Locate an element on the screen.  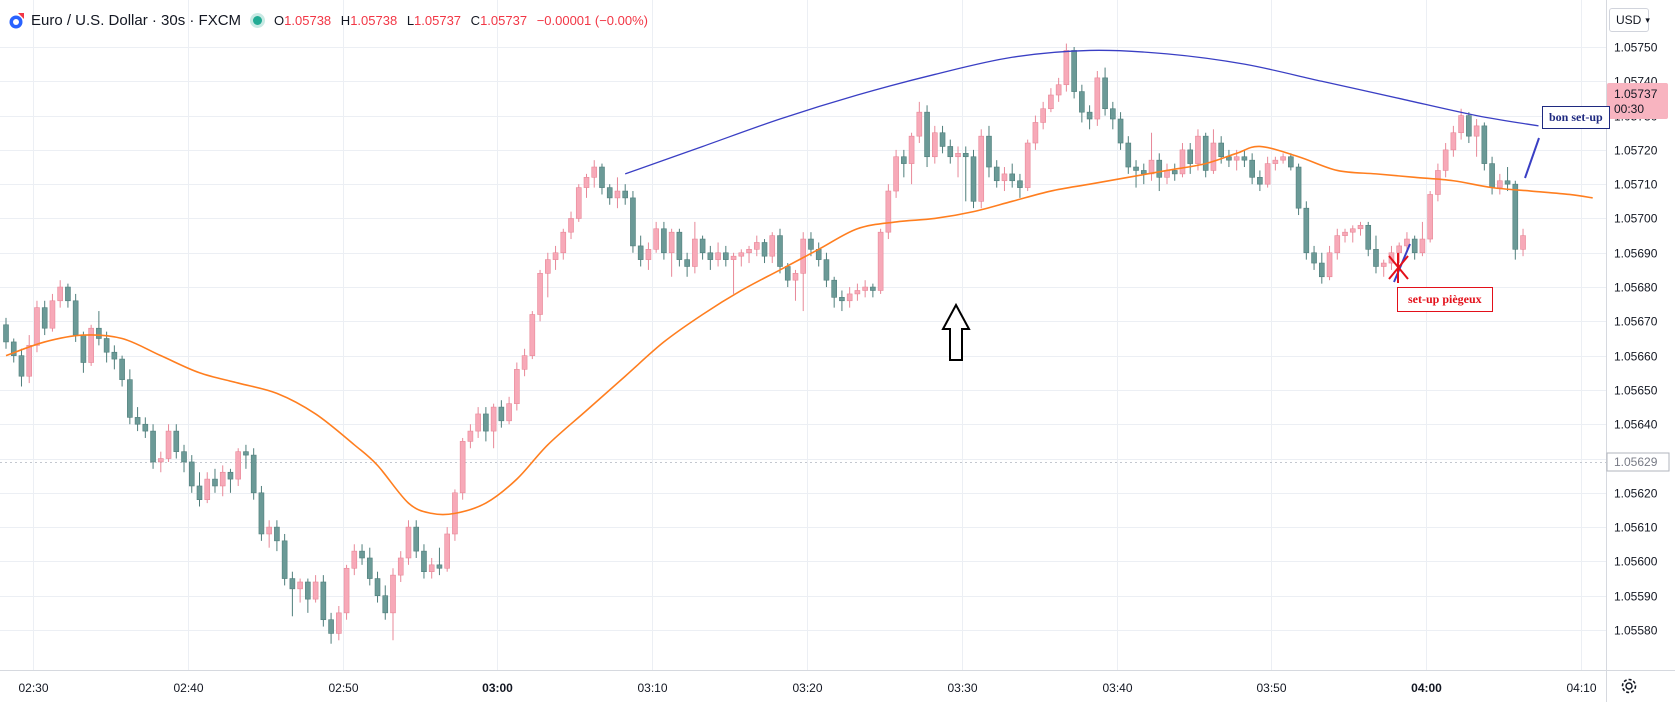
high-label: H is located at coordinates (345, 20).